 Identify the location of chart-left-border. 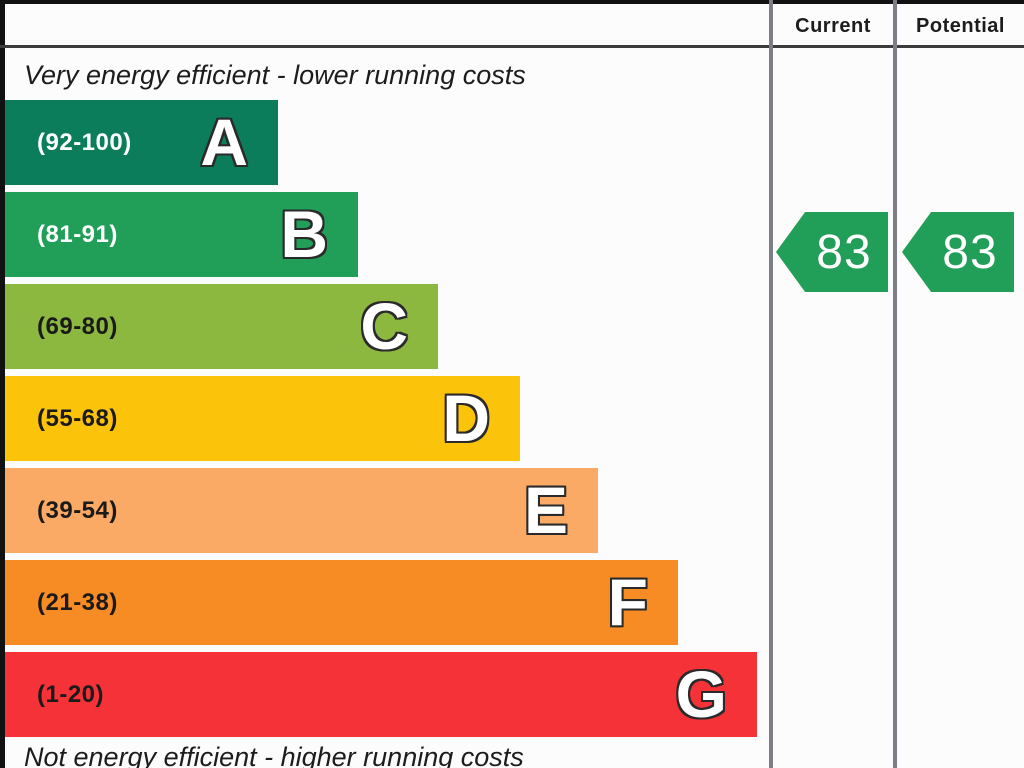
(2, 384).